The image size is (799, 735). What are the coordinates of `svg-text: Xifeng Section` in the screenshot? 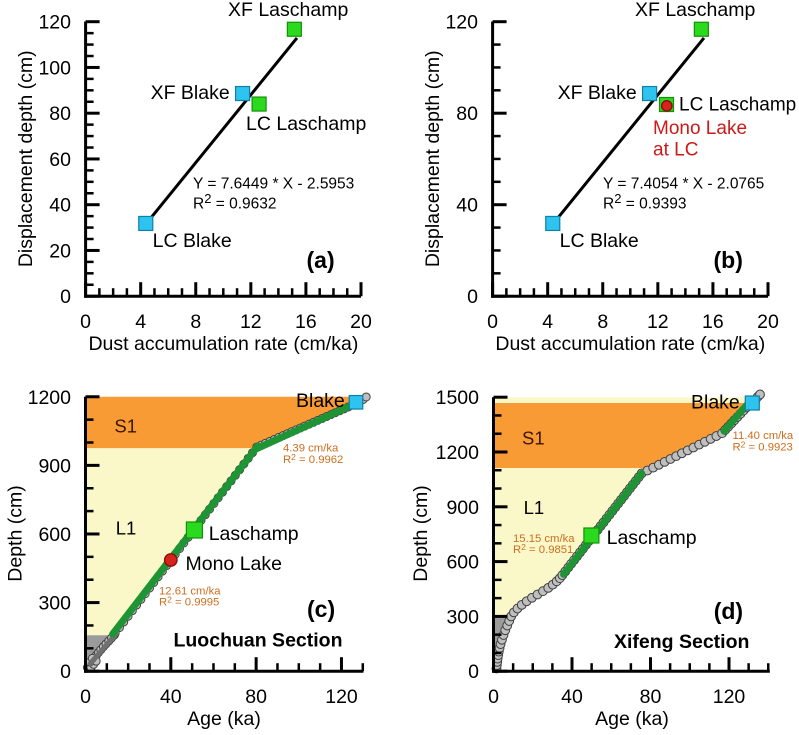 It's located at (681, 642).